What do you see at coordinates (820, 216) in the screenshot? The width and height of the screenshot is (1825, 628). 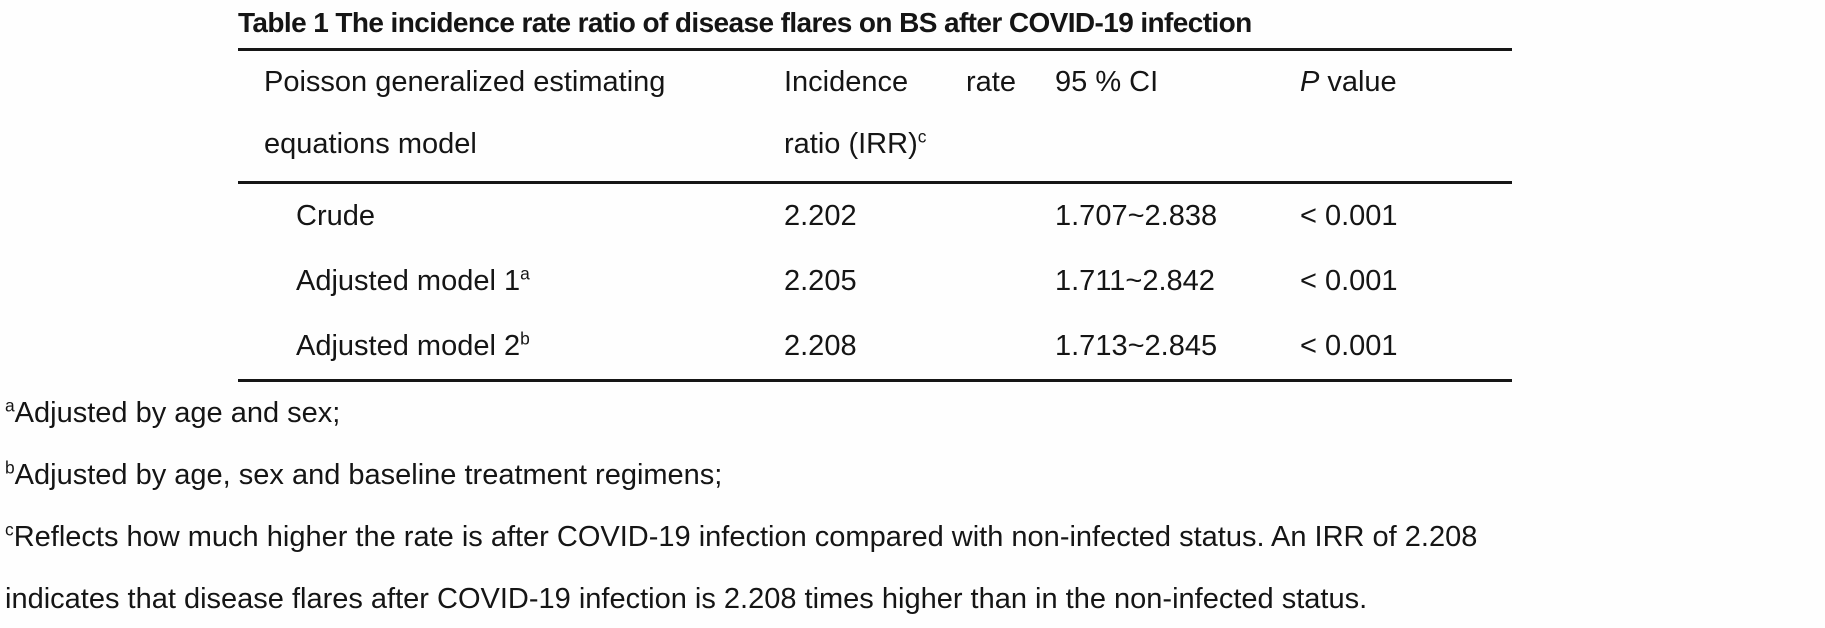 I see `row-irr-value: 2.202` at bounding box center [820, 216].